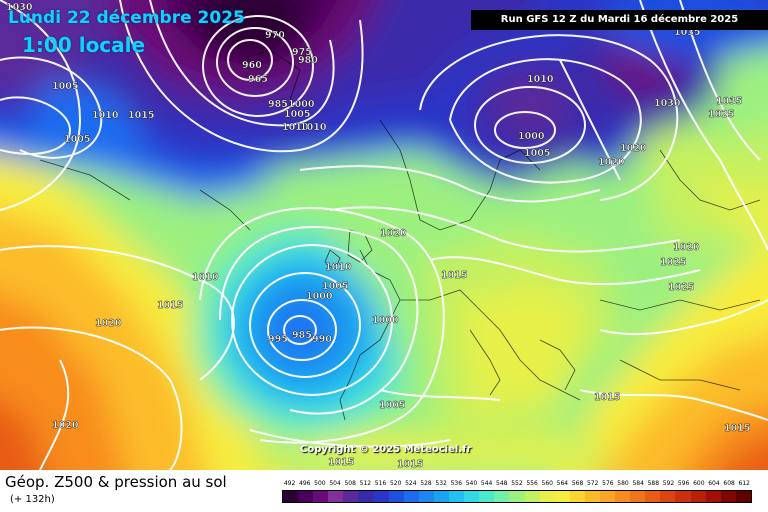 The height and width of the screenshot is (512, 768). I want to click on scale-tick-label: 584, so click(638, 483).